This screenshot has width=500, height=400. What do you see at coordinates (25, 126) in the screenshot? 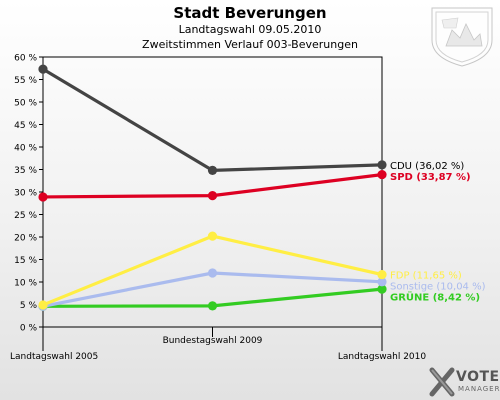
I see `y-tick-label: 45 %` at bounding box center [25, 126].